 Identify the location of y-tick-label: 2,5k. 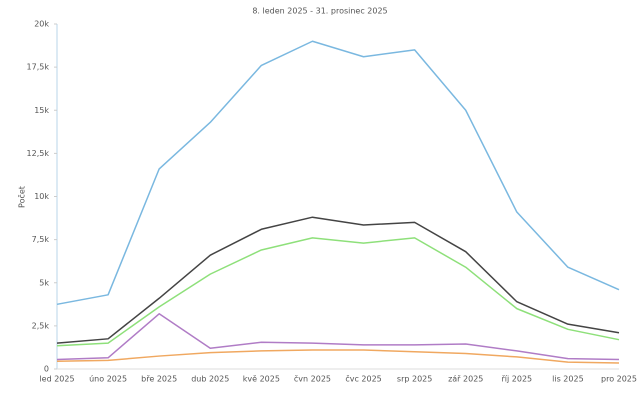
(41, 325).